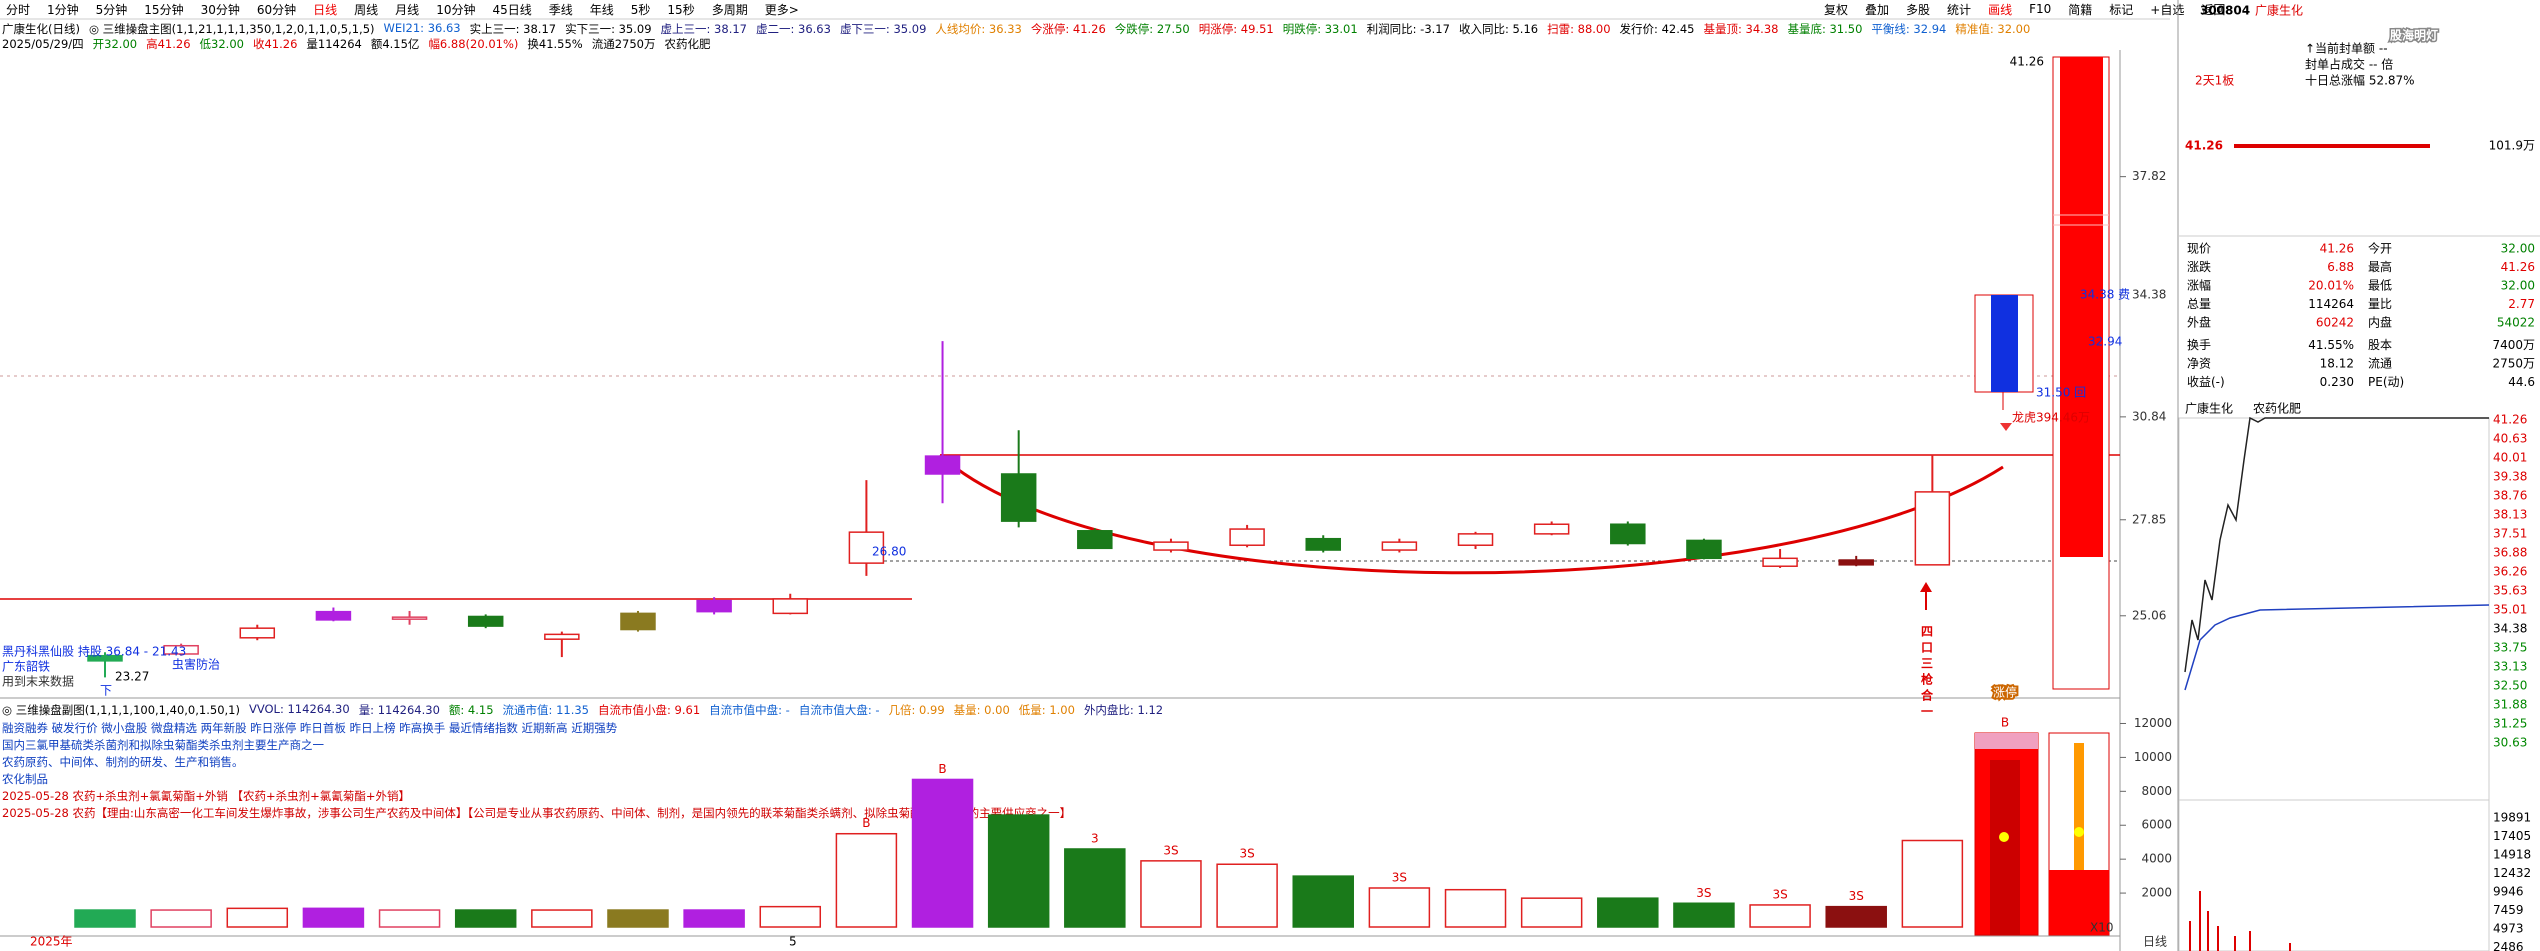 This screenshot has width=2540, height=951. What do you see at coordinates (2149, 176) in the screenshot?
I see `y-tick-label: 37.82` at bounding box center [2149, 176].